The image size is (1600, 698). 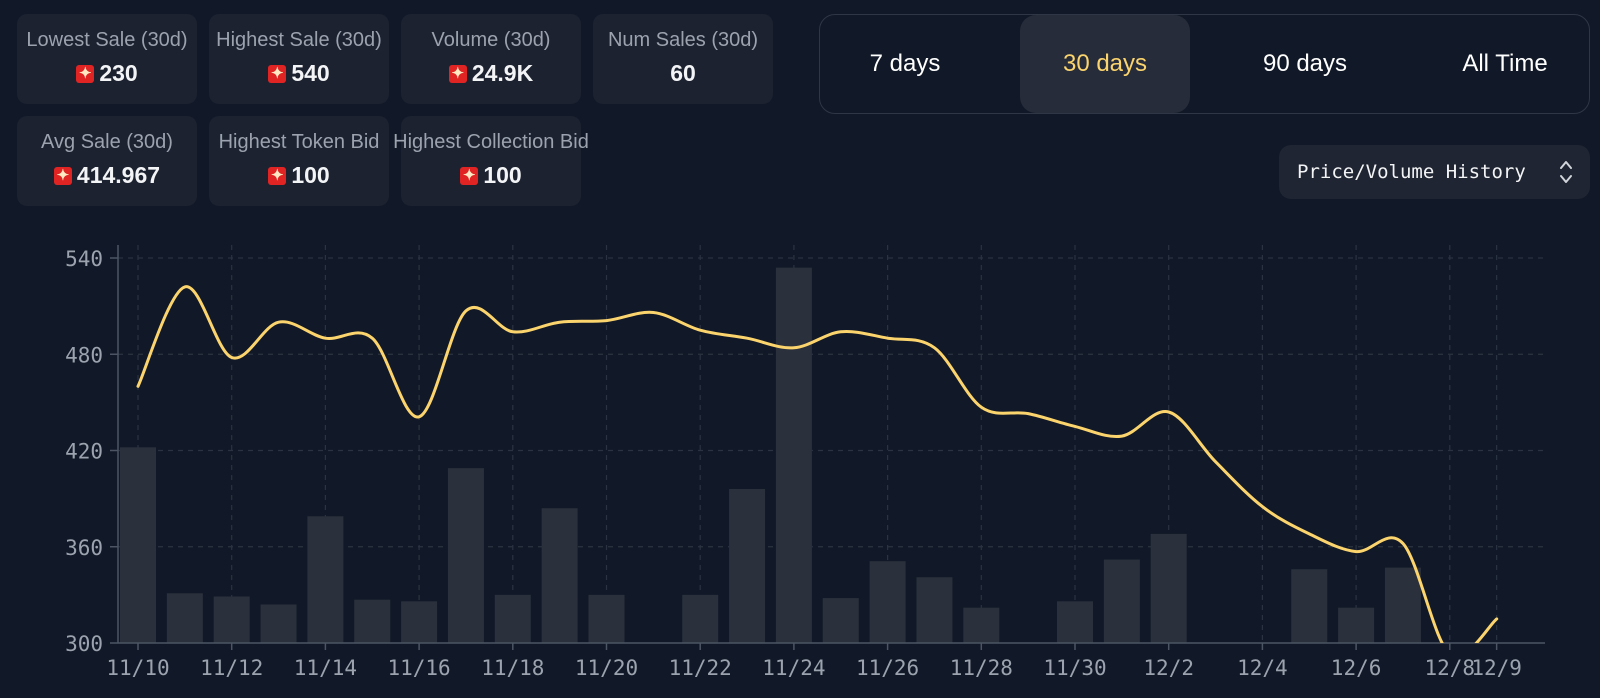 What do you see at coordinates (107, 161) in the screenshot?
I see `stat-card-avg-sale: Avg Sale (30d) 414.967` at bounding box center [107, 161].